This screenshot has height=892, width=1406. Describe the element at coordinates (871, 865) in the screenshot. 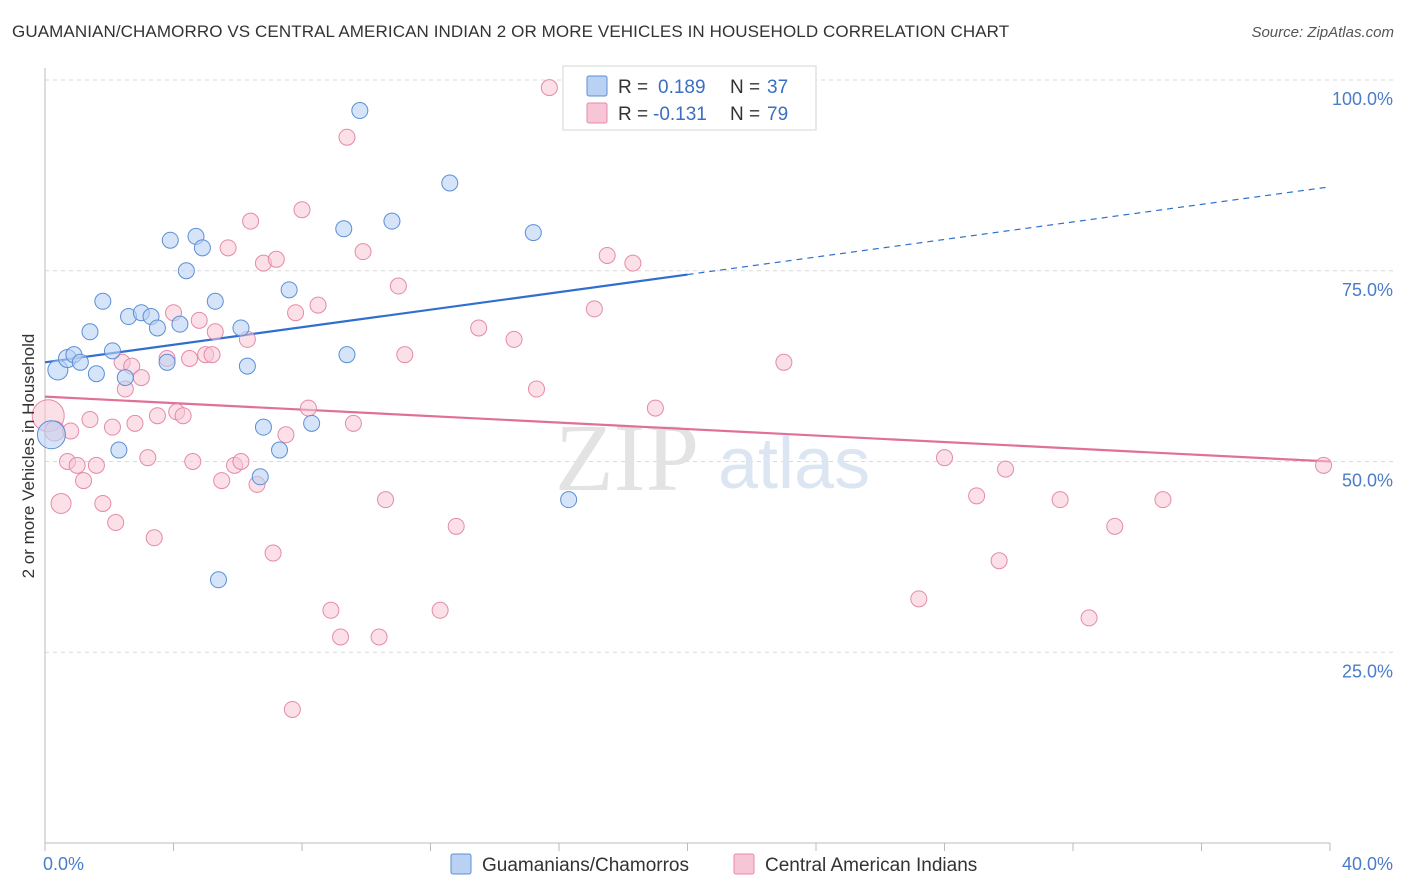

I see `series-legend-label-b: Central American Indians` at that location.